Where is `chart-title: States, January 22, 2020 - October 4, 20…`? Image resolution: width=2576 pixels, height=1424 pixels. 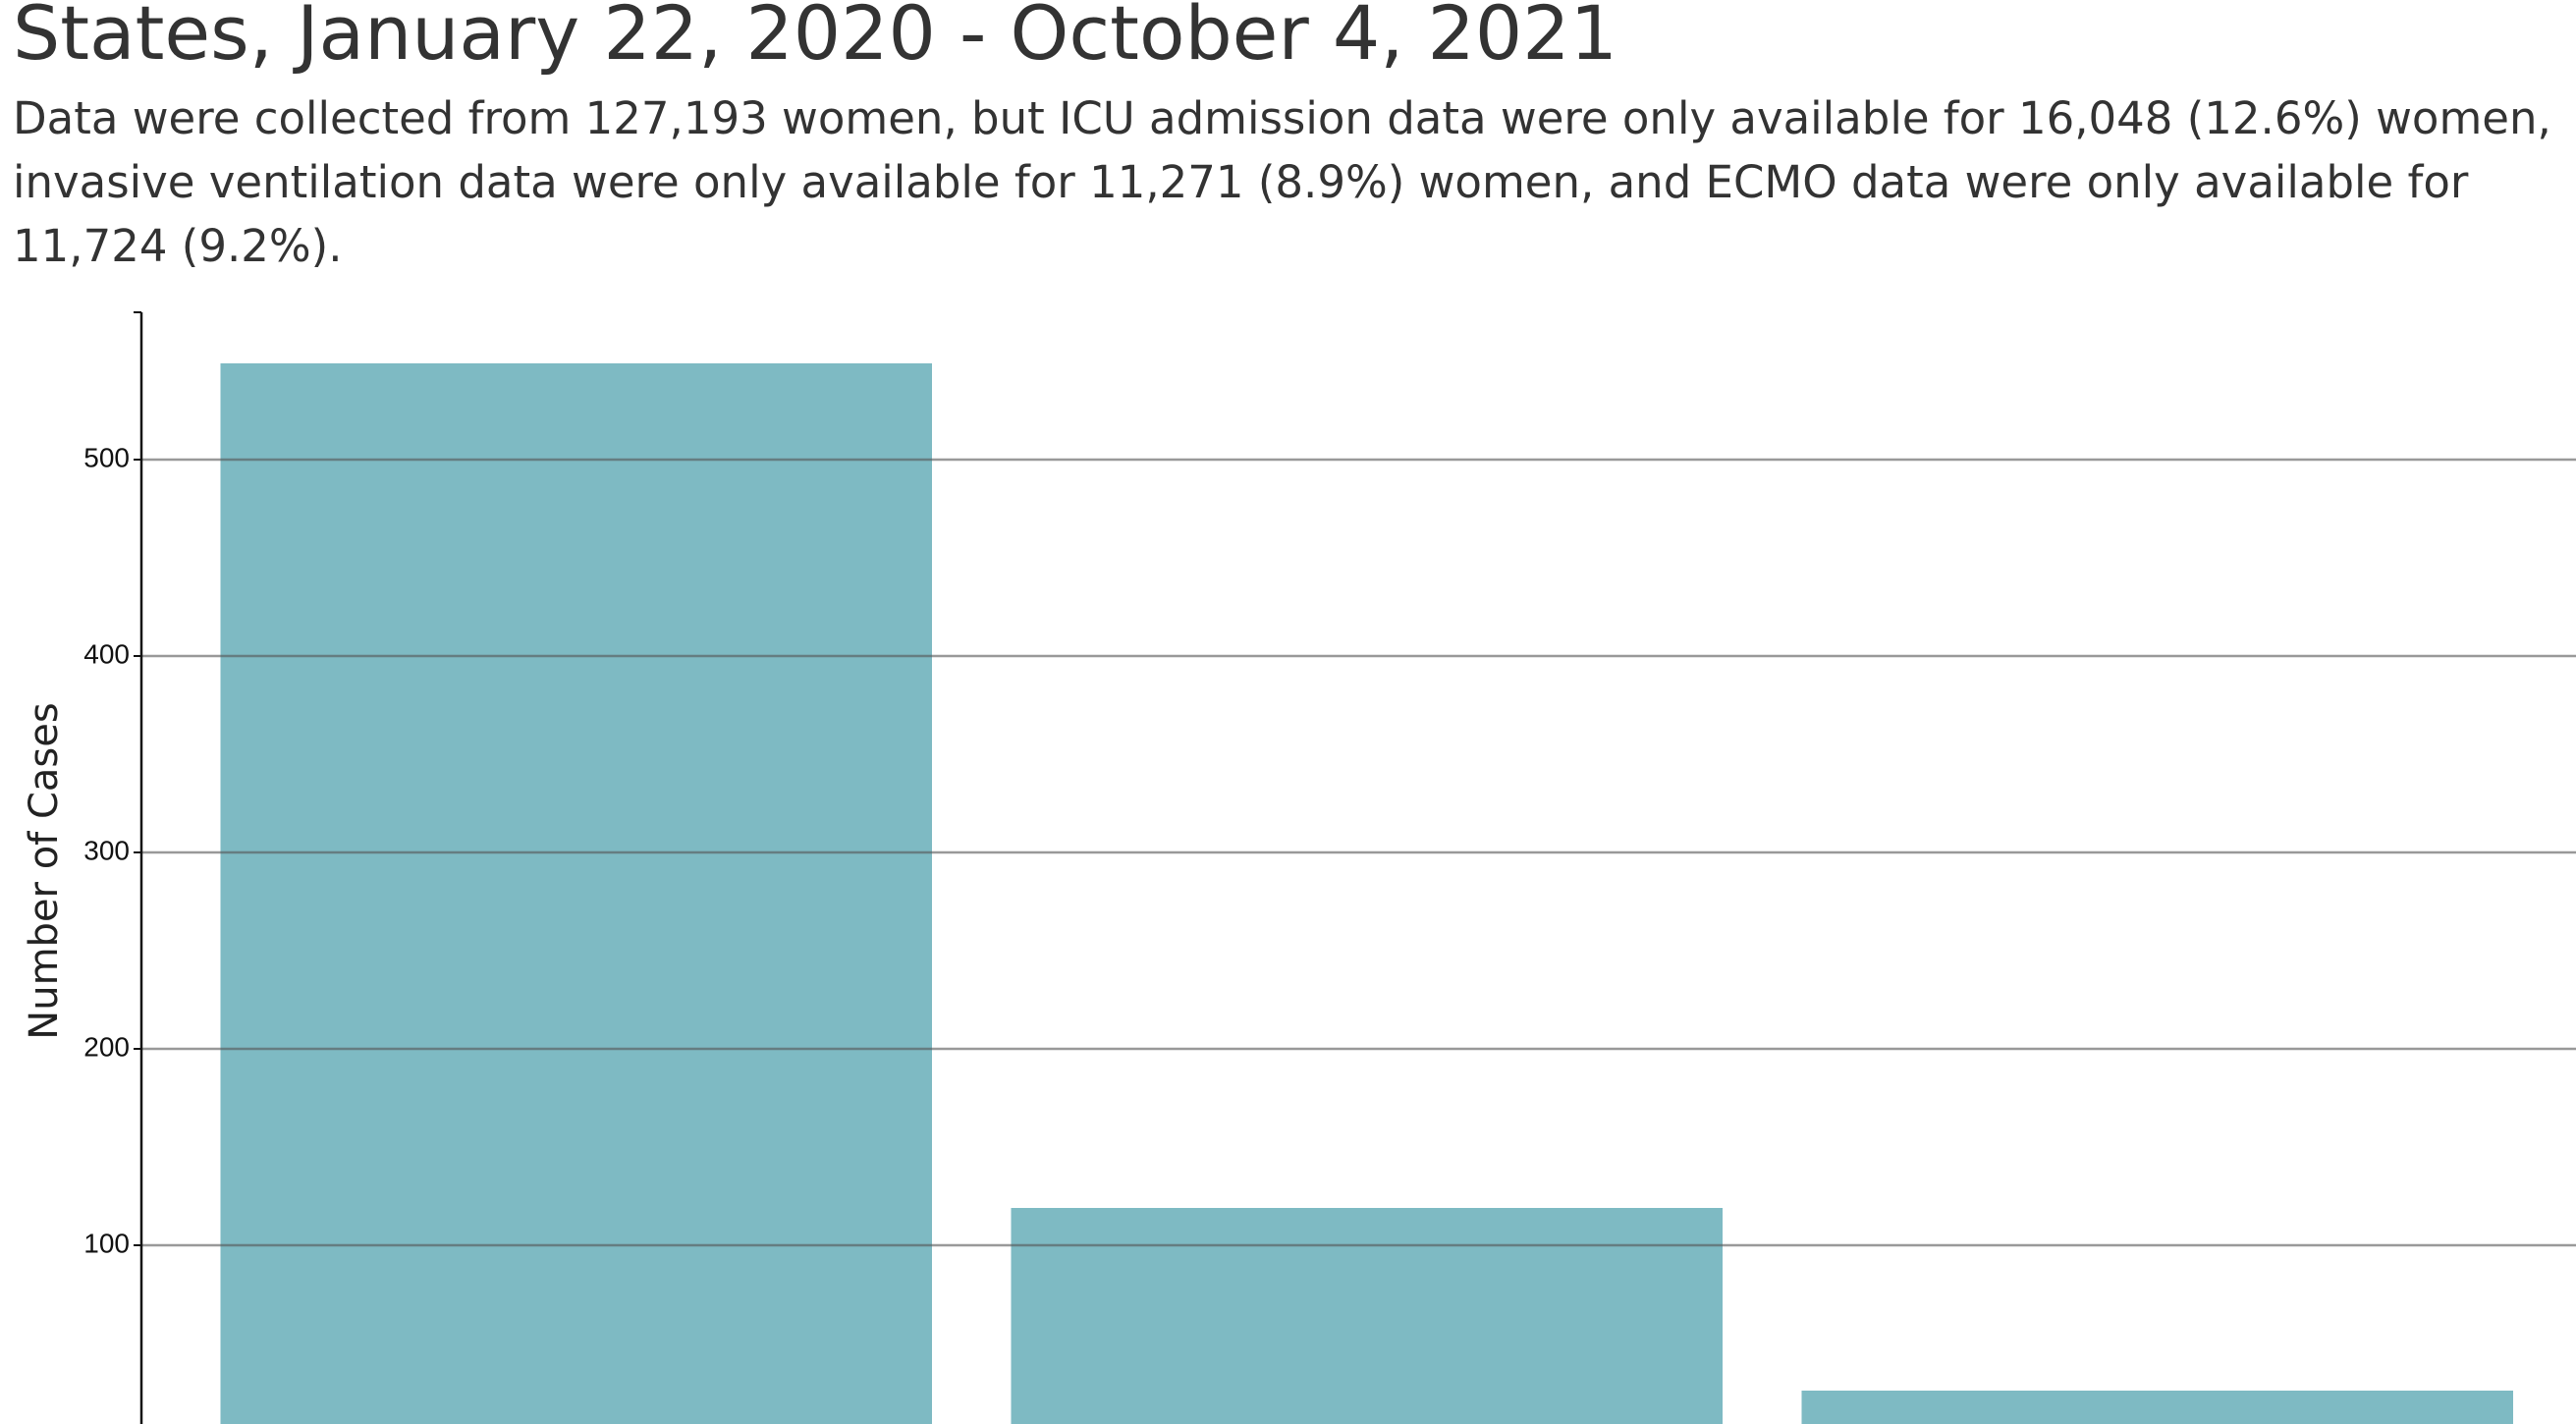 chart-title: States, January 22, 2020 - October 4, 20… is located at coordinates (815, 39).